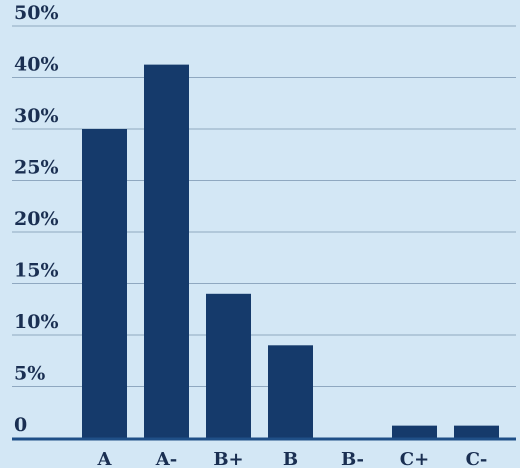 The image size is (520, 468). Describe the element at coordinates (20, 425) in the screenshot. I see `y-tick-label: 0` at that location.